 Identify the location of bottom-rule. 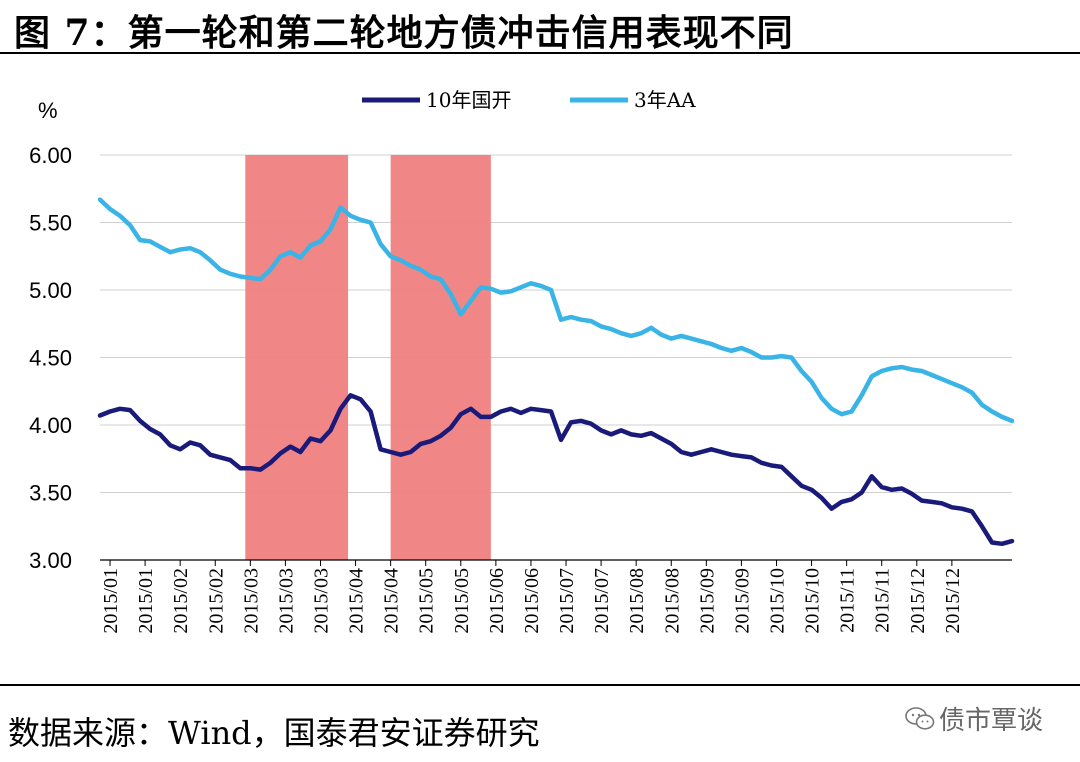
(540, 685).